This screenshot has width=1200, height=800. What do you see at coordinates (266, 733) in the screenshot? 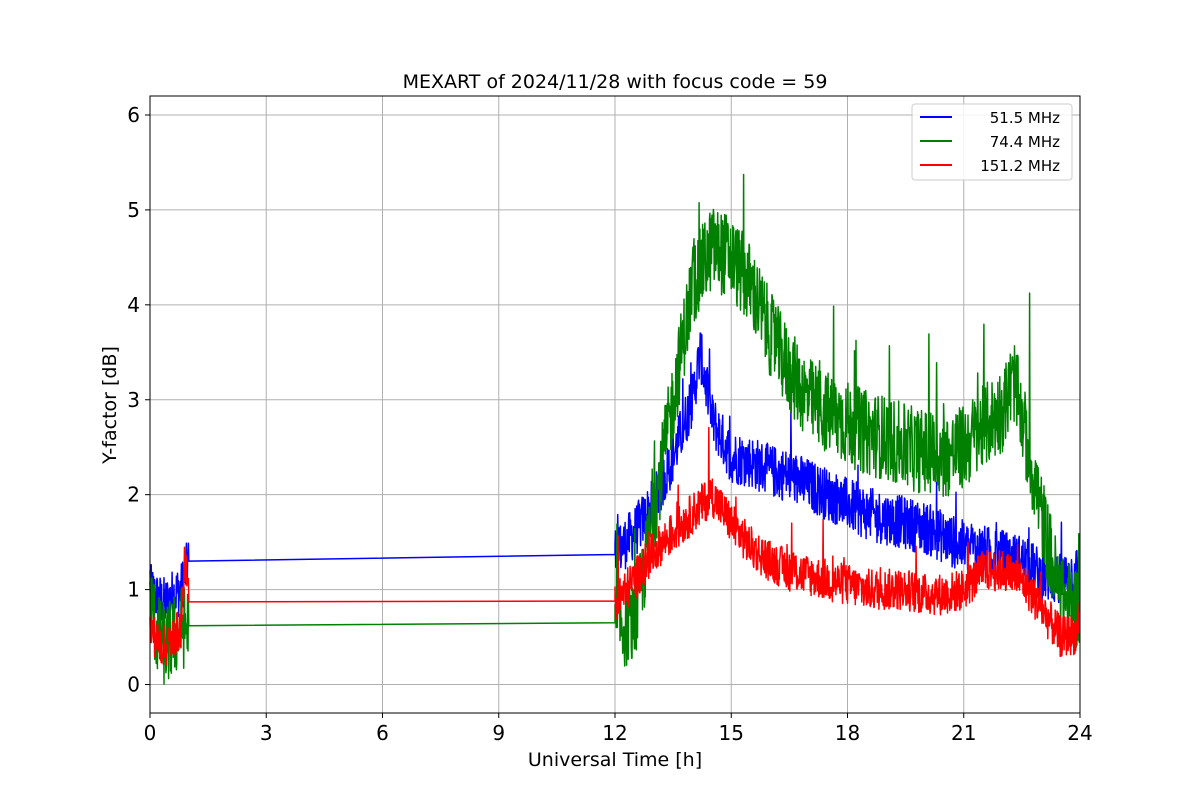
I see `x-tick-label: 3` at bounding box center [266, 733].